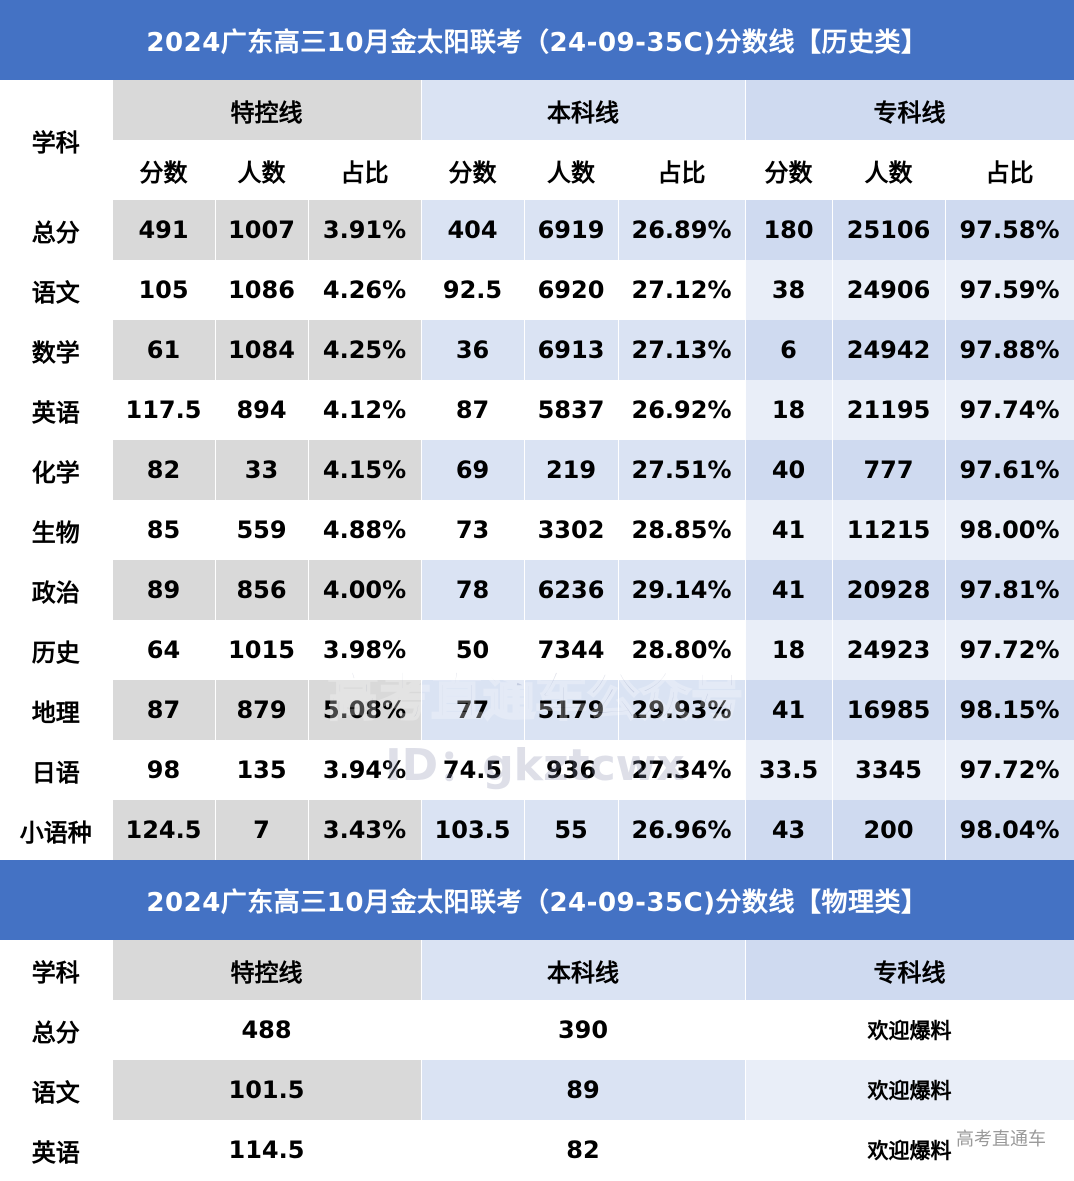  I want to click on table-cell: 98.15%, so click(1009, 710).